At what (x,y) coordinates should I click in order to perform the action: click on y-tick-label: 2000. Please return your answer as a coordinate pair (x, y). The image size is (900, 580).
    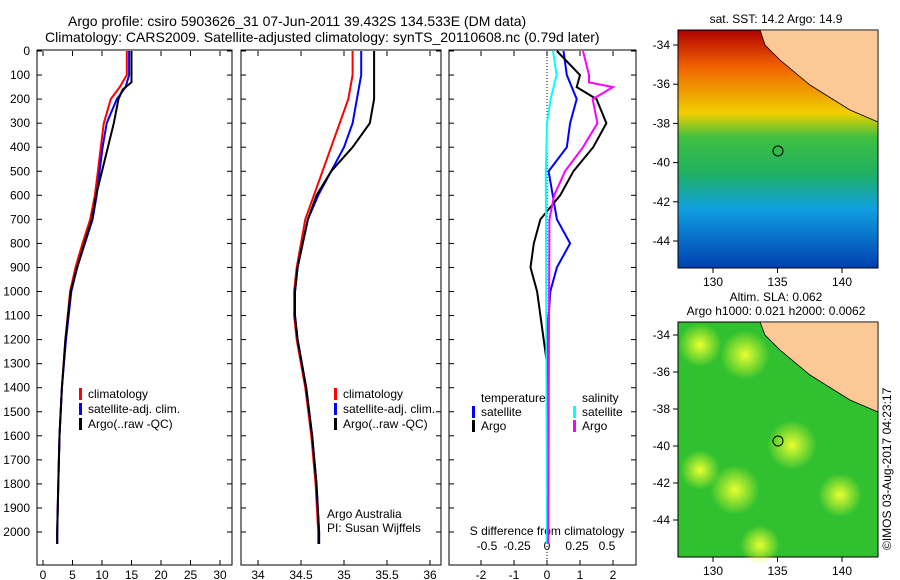
    Looking at the image, I should click on (16, 532).